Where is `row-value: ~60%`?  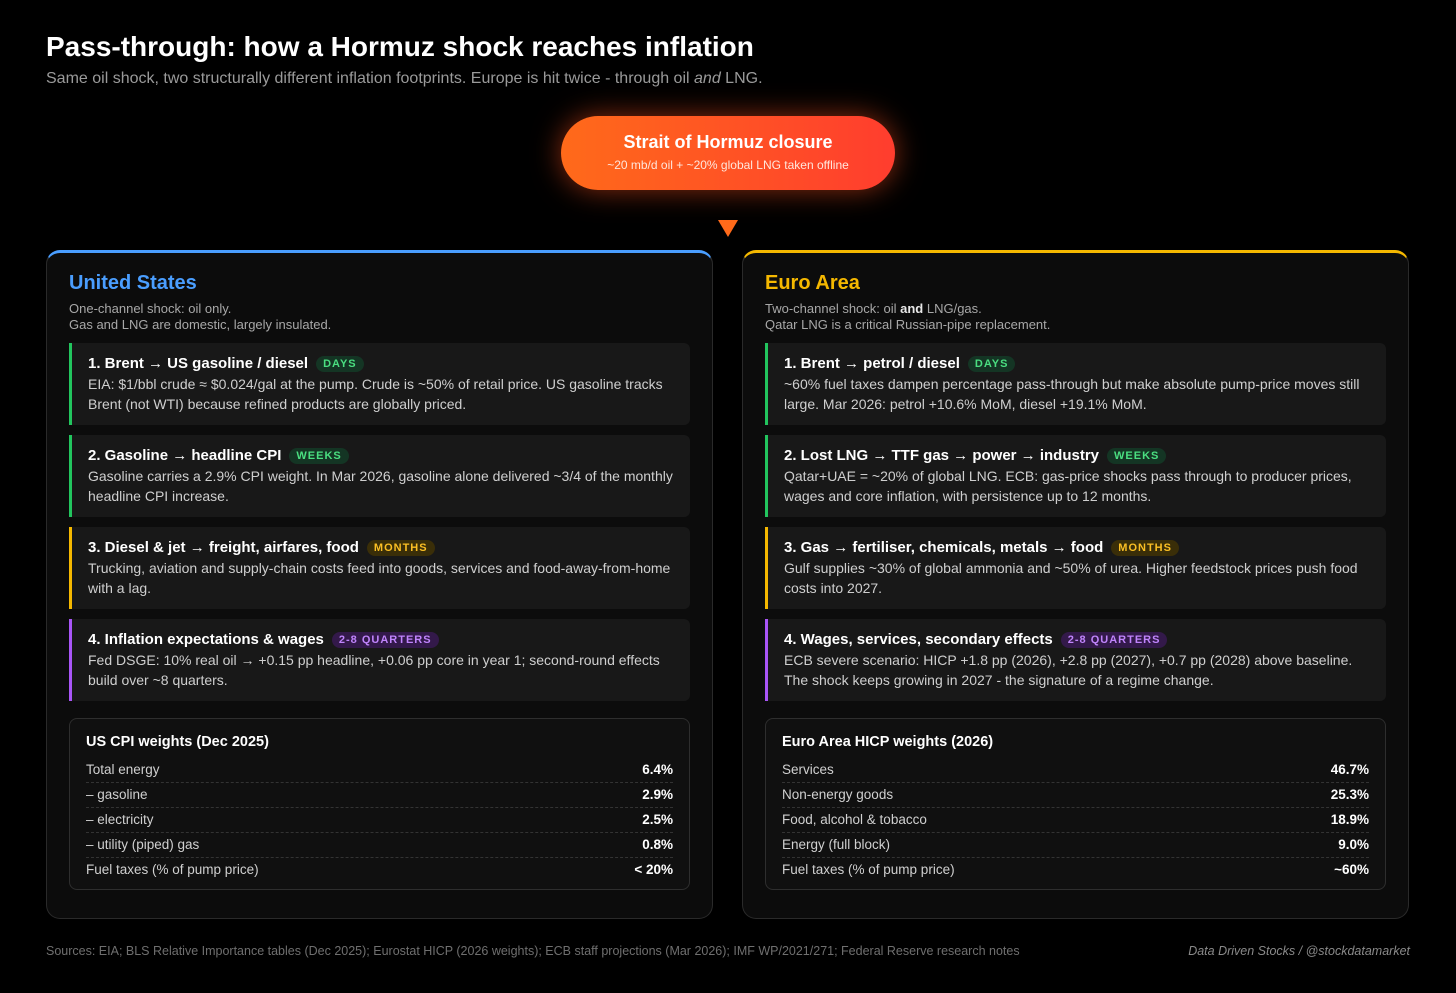 row-value: ~60% is located at coordinates (1351, 869).